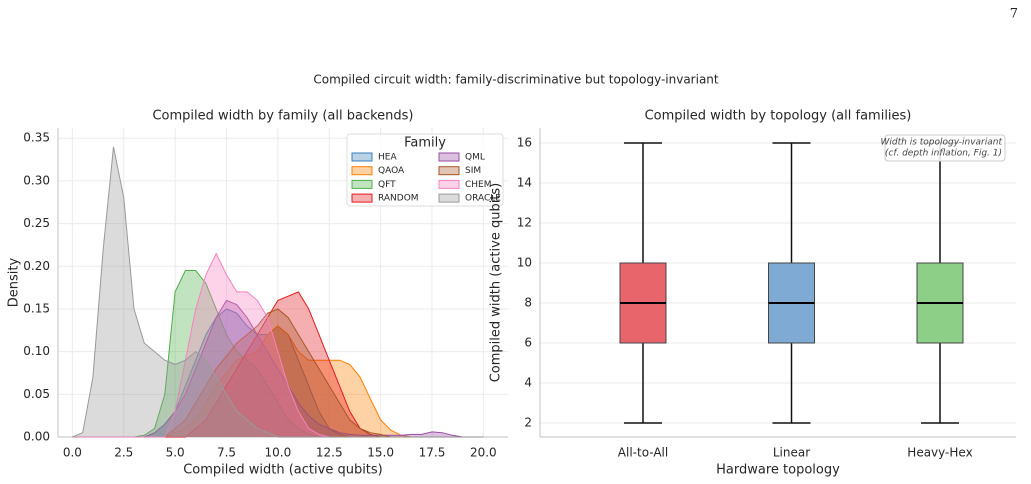 Image resolution: width=1031 pixels, height=484 pixels. I want to click on chart-title: Compiled width by family (all backends), so click(282, 116).